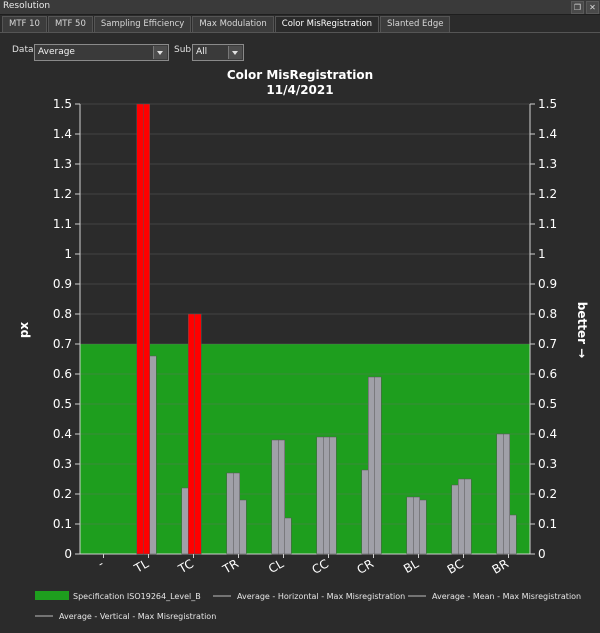 The height and width of the screenshot is (633, 600). What do you see at coordinates (56, 52) in the screenshot?
I see `data-select-value: Average` at bounding box center [56, 52].